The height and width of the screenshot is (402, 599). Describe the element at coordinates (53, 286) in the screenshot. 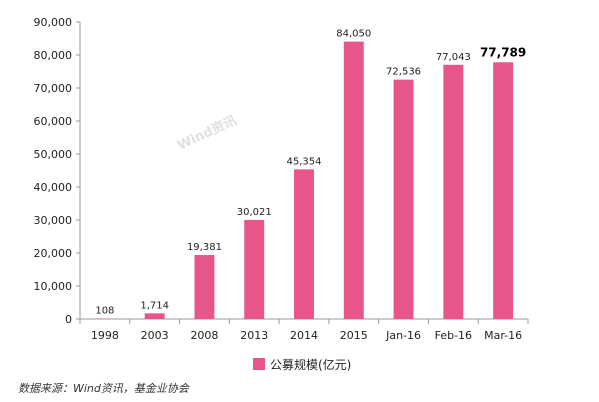

I see `y-tick-label: 10,000` at that location.